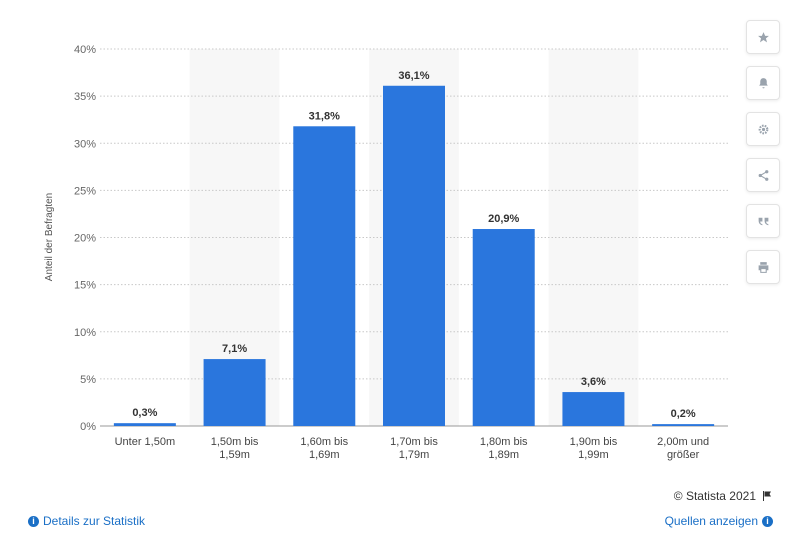 The image size is (799, 557). What do you see at coordinates (85, 191) in the screenshot?
I see `y-tick-label: 25%` at bounding box center [85, 191].